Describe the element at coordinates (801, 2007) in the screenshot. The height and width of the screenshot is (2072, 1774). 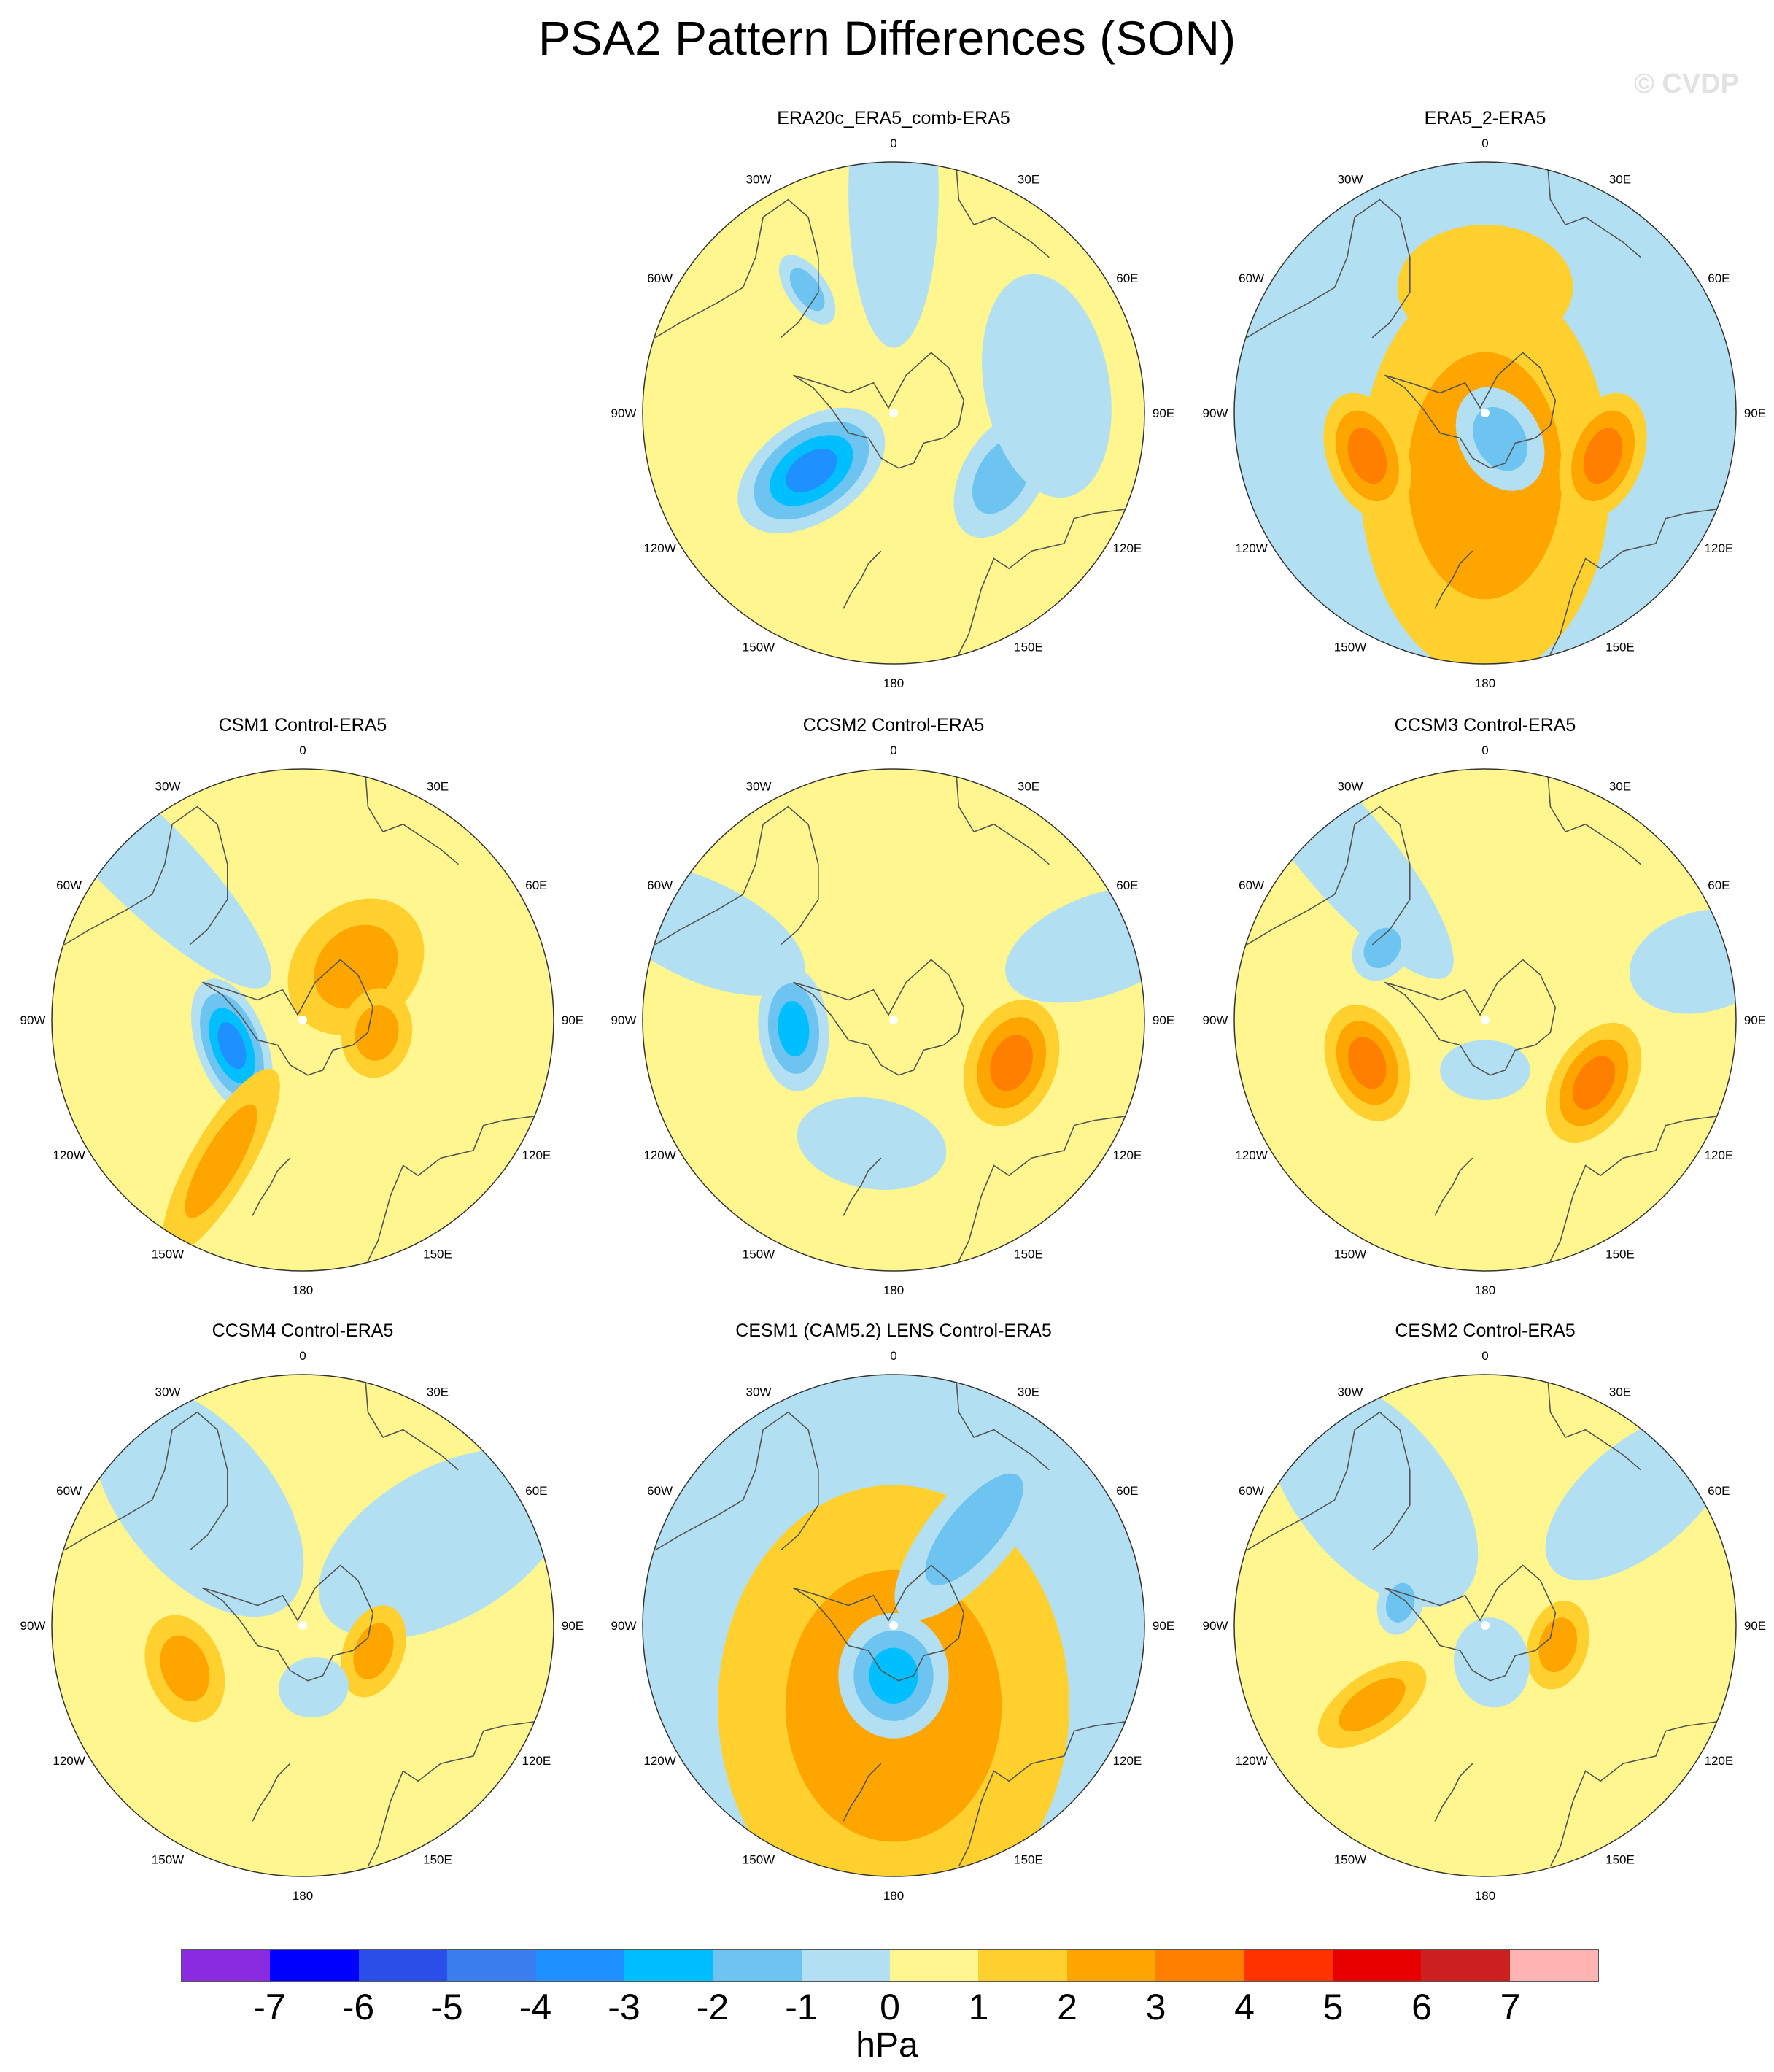
I see `colorbar-tick-label: -1` at that location.